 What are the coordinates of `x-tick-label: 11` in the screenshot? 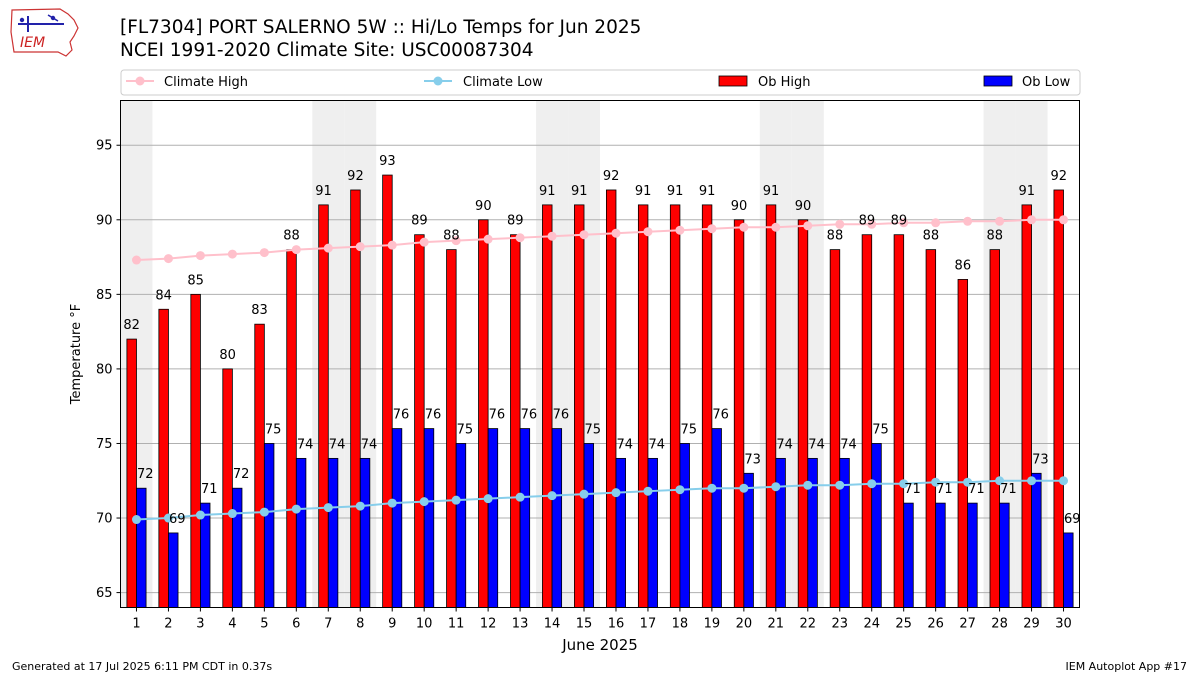 It's located at (456, 624).